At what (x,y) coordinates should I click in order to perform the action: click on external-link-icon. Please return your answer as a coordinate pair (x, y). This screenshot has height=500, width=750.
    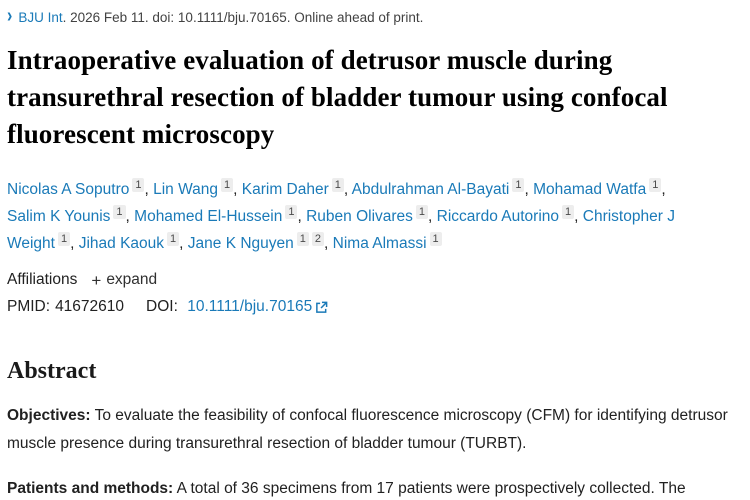
    Looking at the image, I should click on (322, 307).